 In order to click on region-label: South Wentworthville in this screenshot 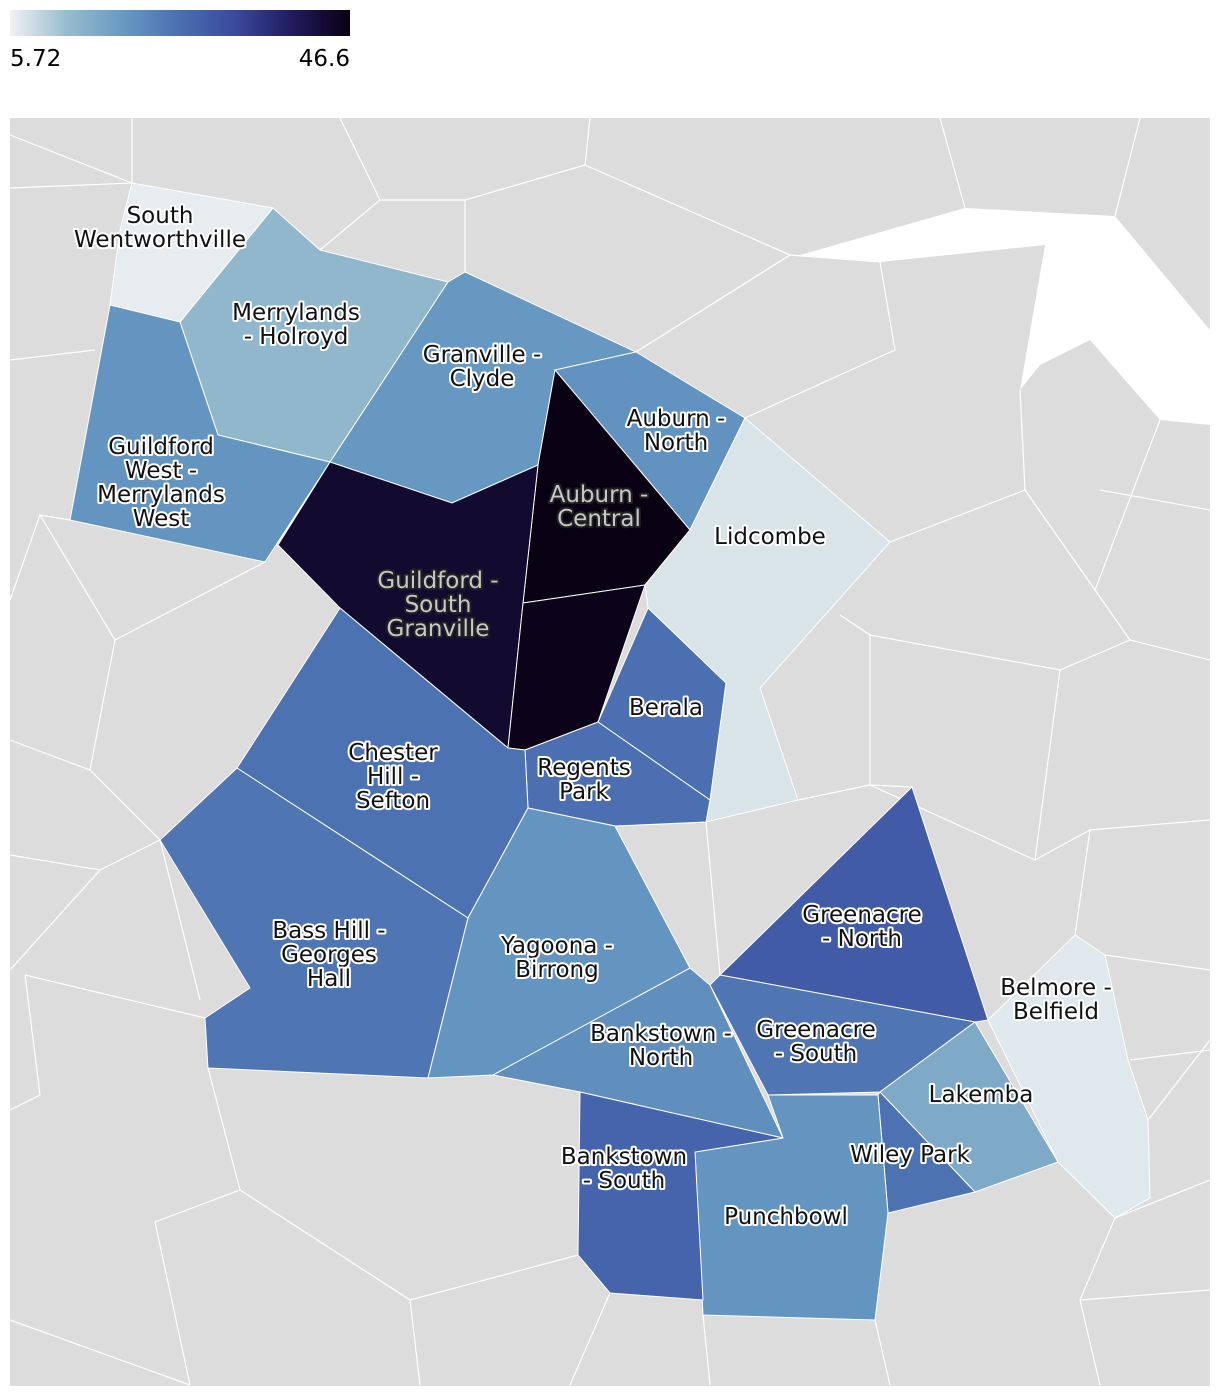, I will do `click(160, 228)`.